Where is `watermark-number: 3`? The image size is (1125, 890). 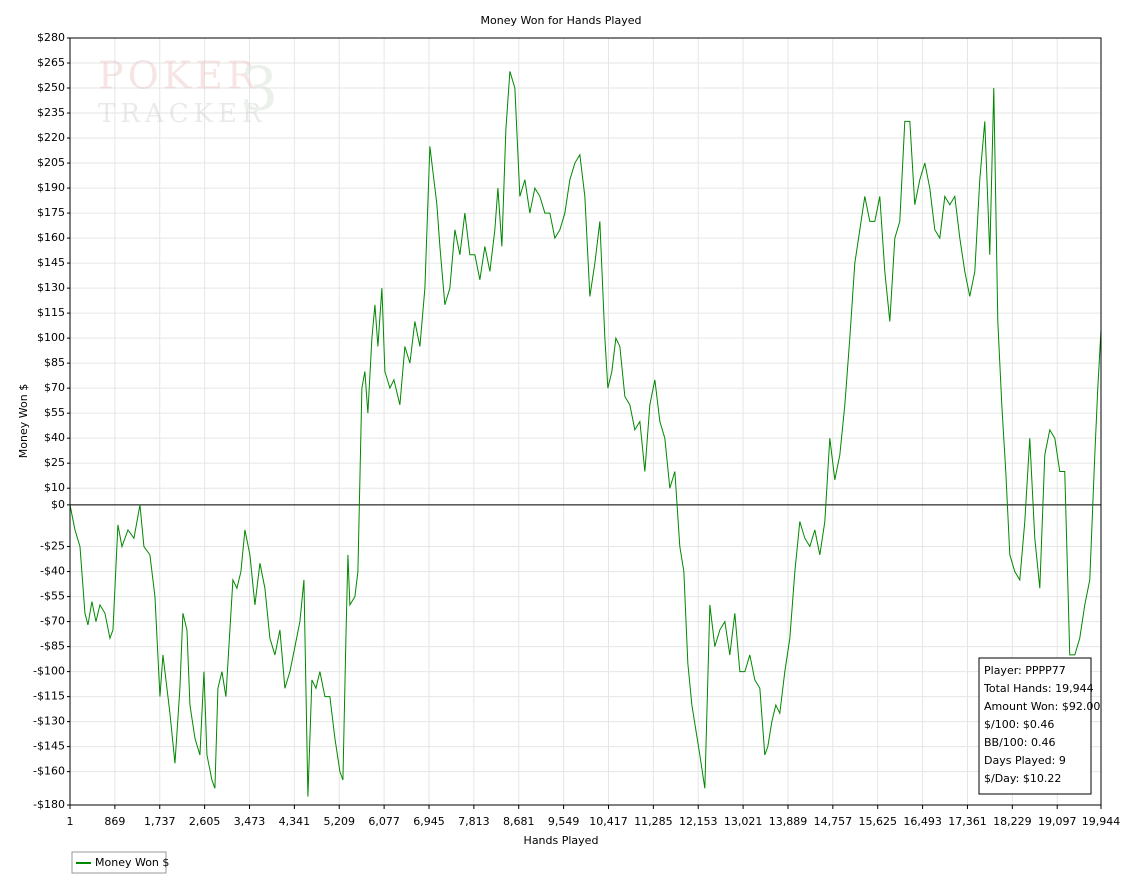
watermark-number: 3 is located at coordinates (259, 90).